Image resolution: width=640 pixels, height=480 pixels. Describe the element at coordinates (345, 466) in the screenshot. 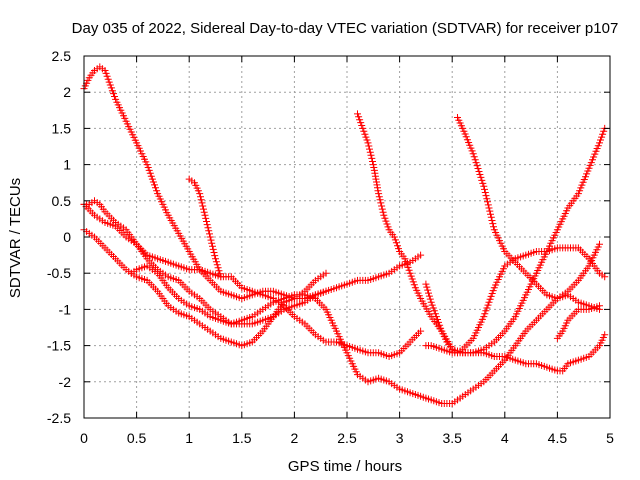

I see `x-axis-label: GPS time / hours` at that location.